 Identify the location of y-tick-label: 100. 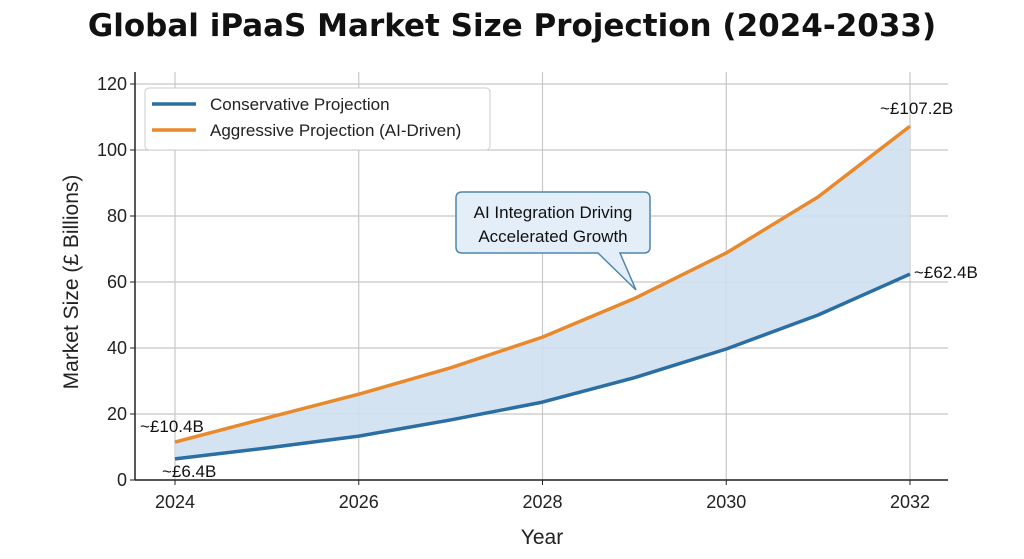
(112, 150).